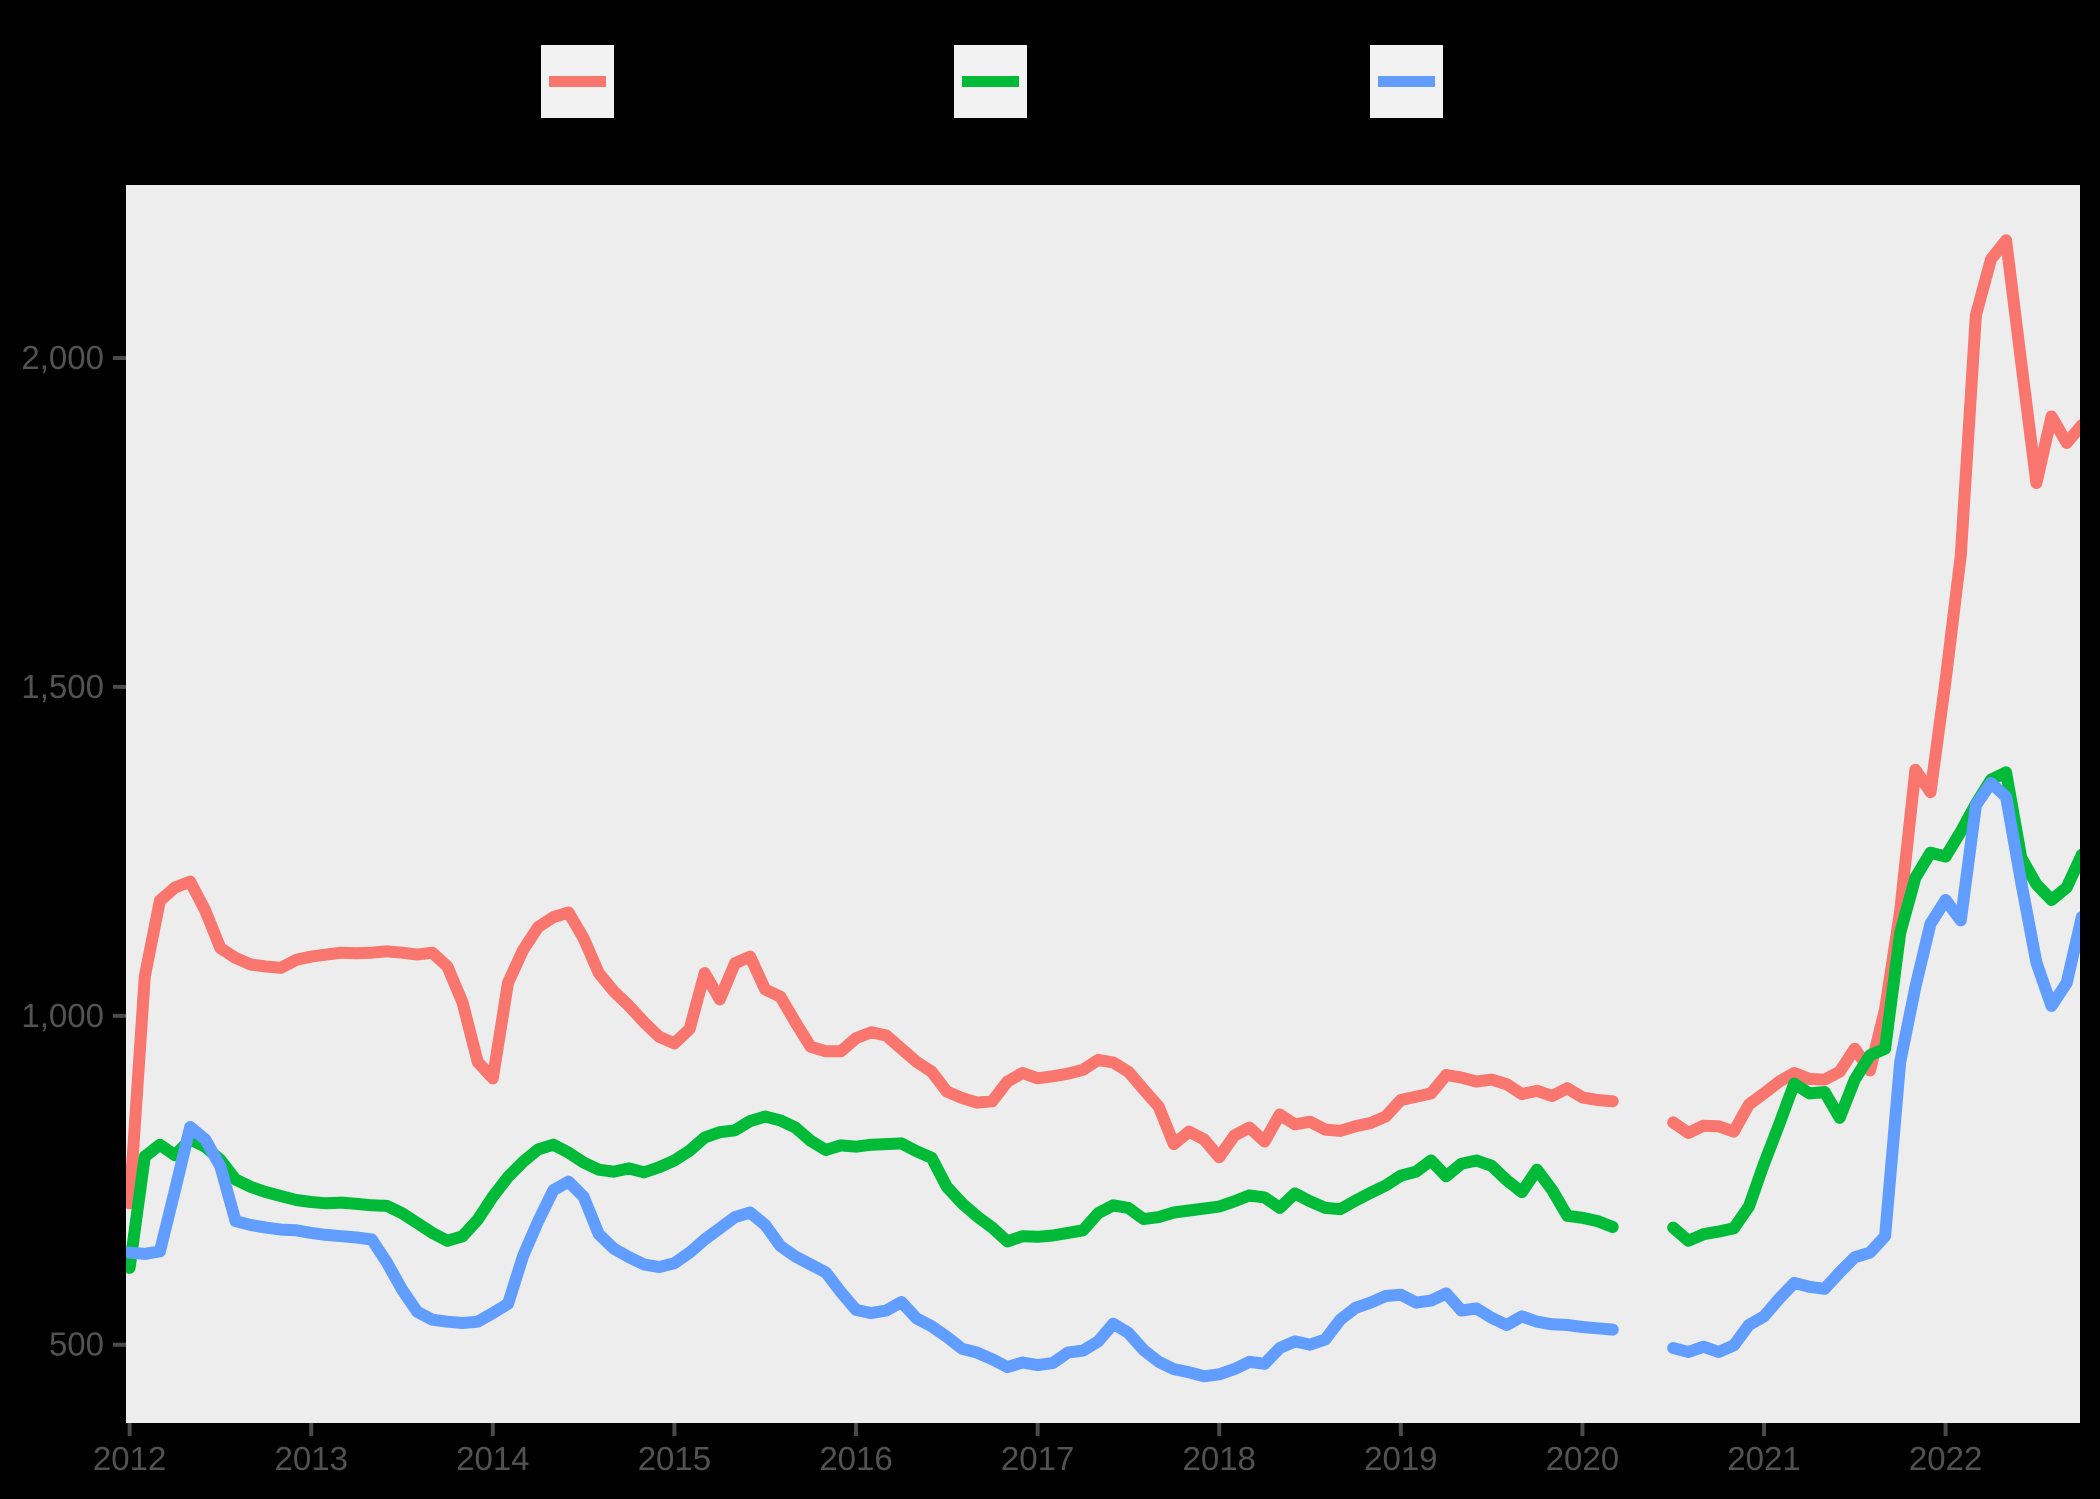 This screenshot has width=2100, height=1499. What do you see at coordinates (62, 357) in the screenshot?
I see `y-tick-label: 2,000` at bounding box center [62, 357].